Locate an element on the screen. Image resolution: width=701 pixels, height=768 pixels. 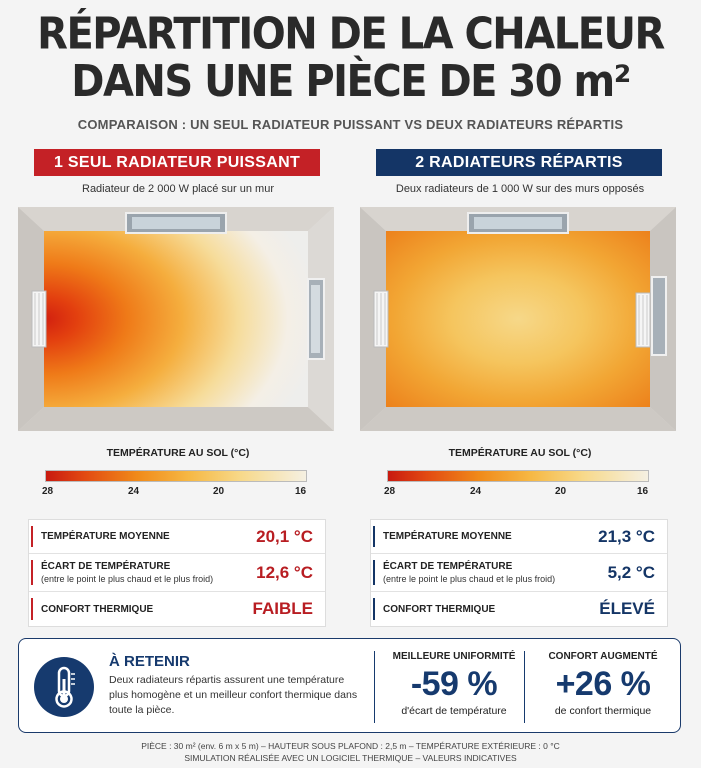
left-scale-ticks: 28 24 20 16 is located at coordinates (174, 493).